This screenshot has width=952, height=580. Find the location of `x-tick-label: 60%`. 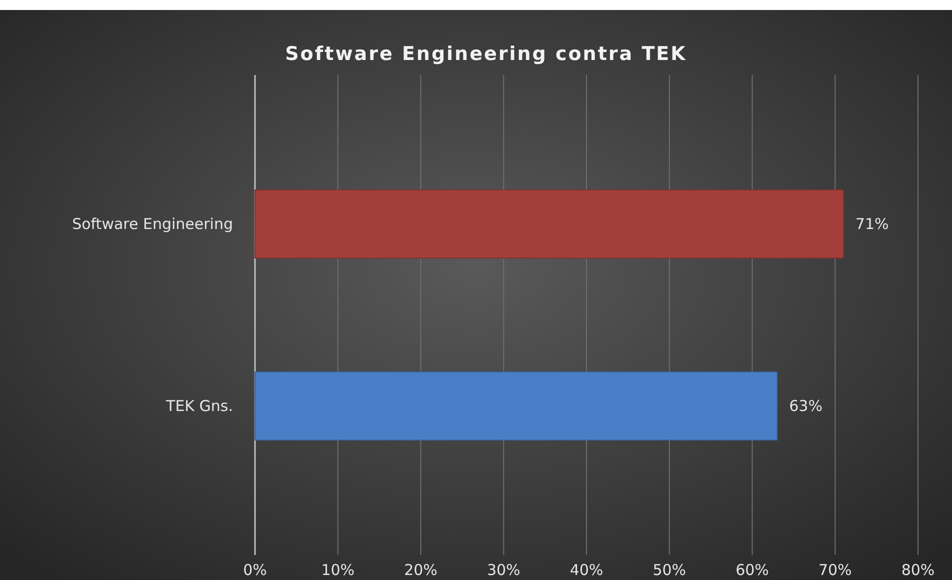

x-tick-label: 60% is located at coordinates (752, 570).